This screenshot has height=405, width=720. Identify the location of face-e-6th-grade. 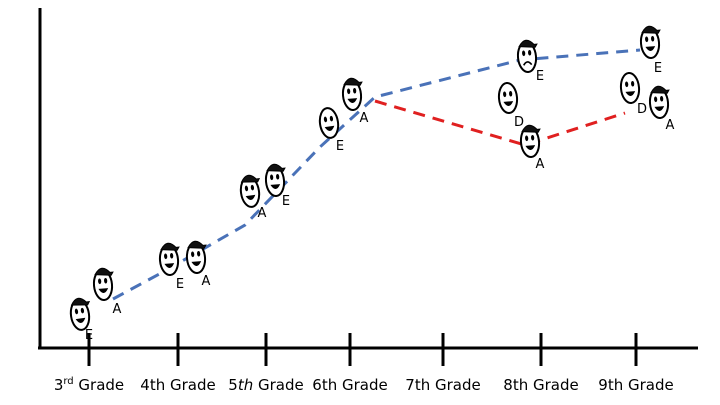
(329, 123).